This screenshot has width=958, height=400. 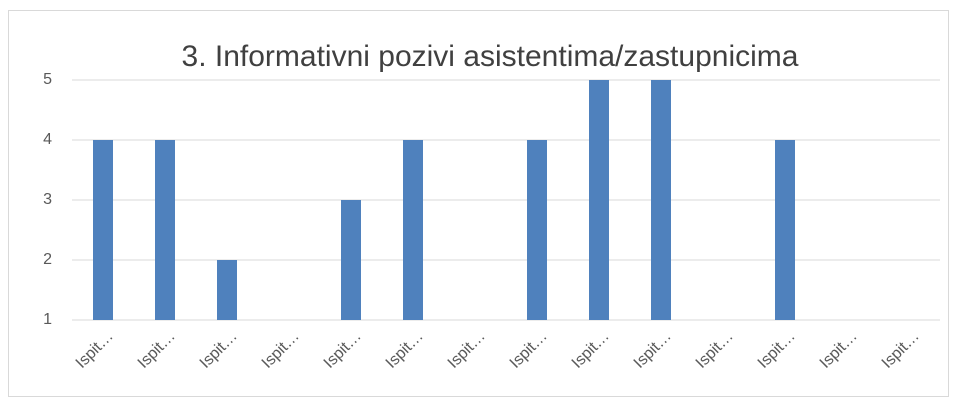 What do you see at coordinates (47, 319) in the screenshot?
I see `y-tick-label: 1` at bounding box center [47, 319].